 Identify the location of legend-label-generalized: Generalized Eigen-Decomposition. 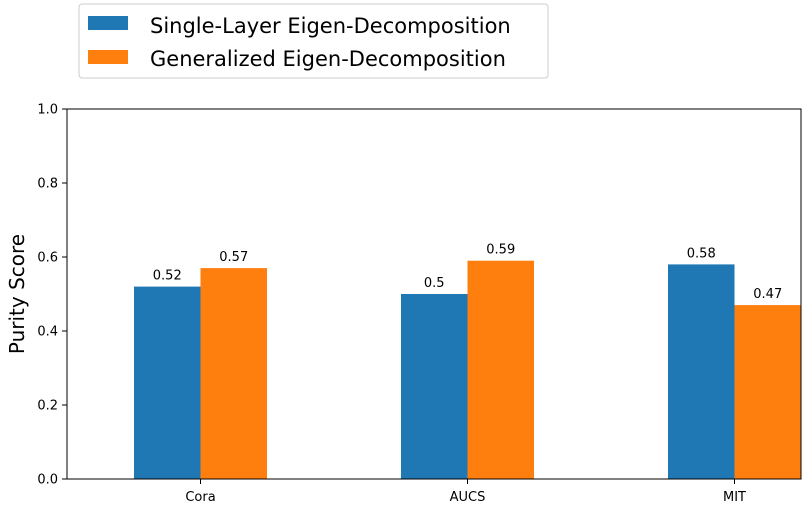
(328, 59).